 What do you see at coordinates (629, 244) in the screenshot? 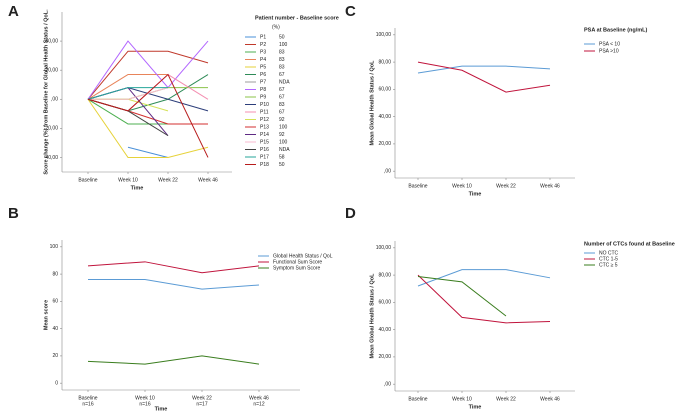
I see `legend-title: Number of CTCs found at Baseline` at bounding box center [629, 244].